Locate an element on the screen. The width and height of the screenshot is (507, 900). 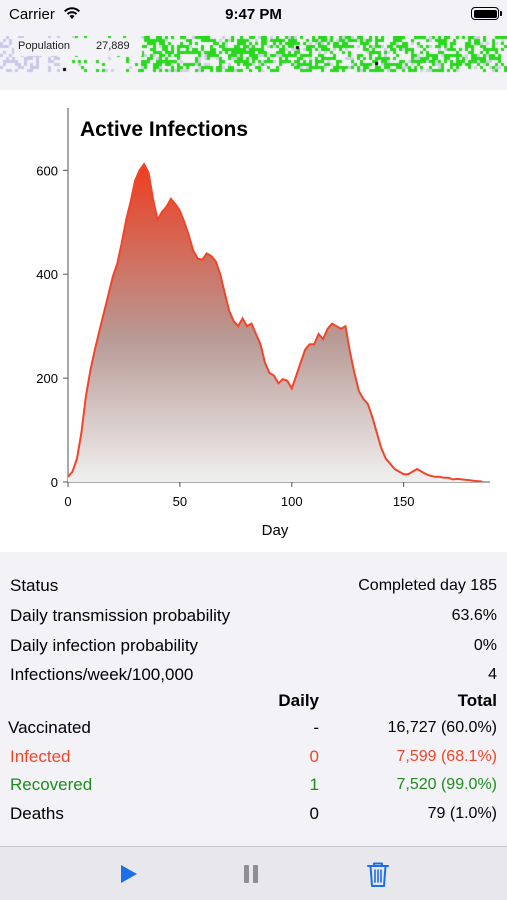
stat-label: Daily transmission probability is located at coordinates (120, 615).